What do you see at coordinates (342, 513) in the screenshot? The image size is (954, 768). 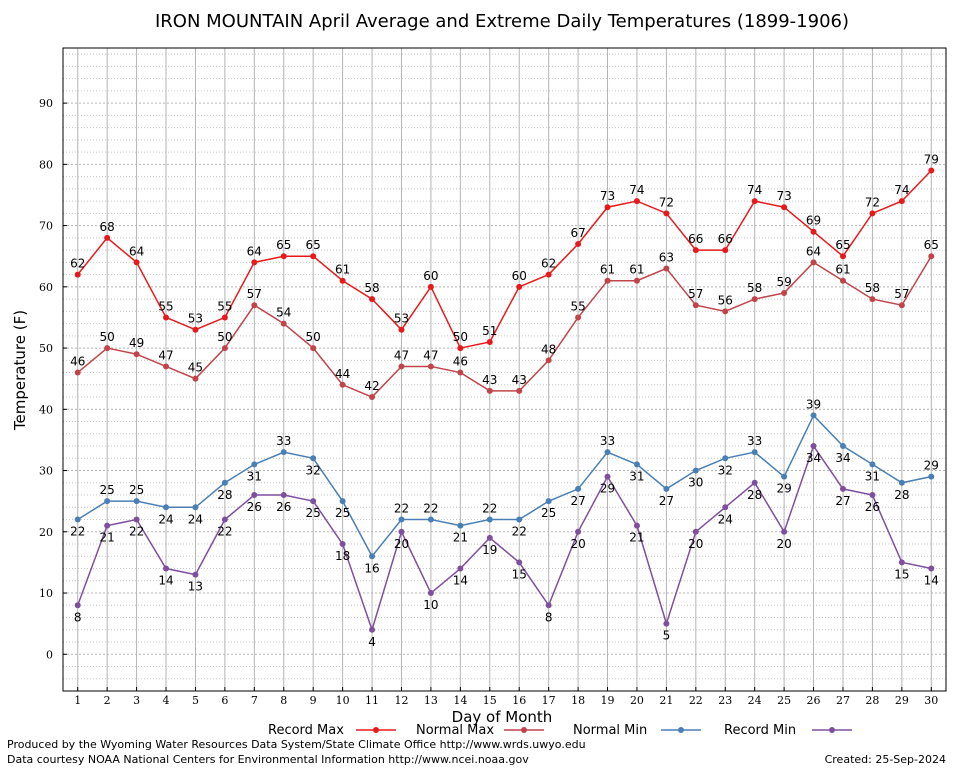 I see `normal-min-data-label: 25` at bounding box center [342, 513].